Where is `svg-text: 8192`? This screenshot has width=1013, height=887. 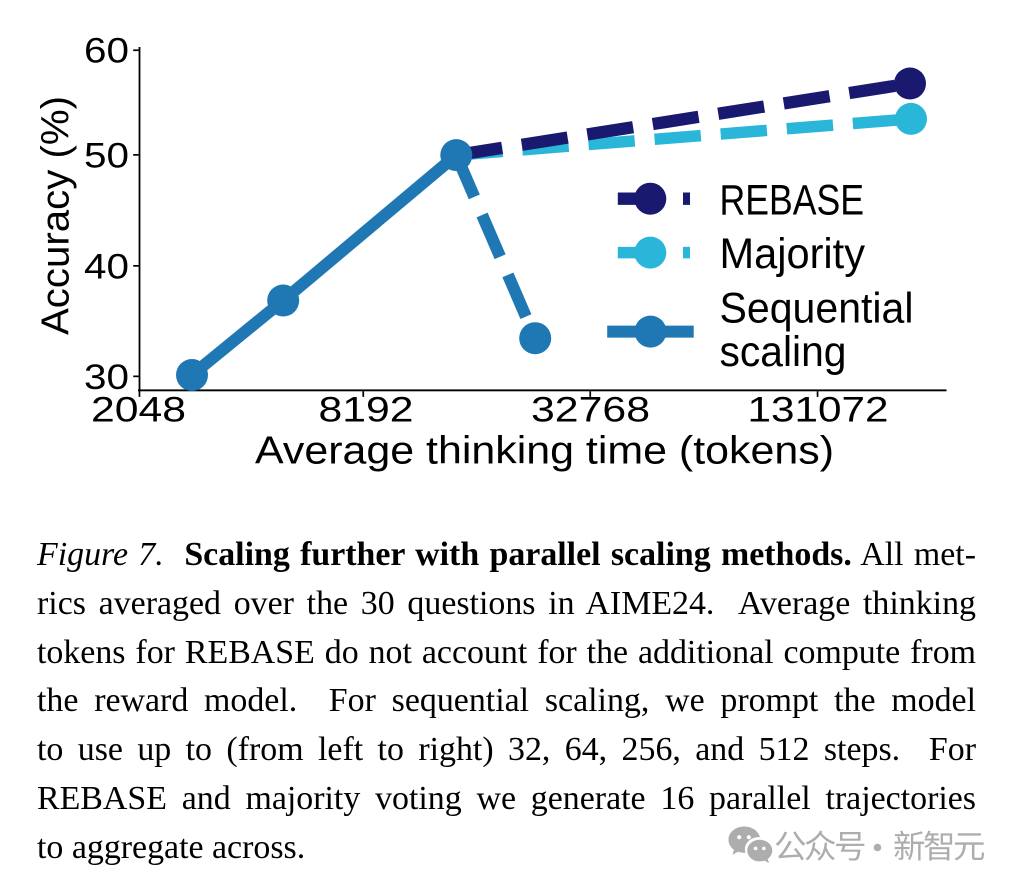 svg-text: 8192 is located at coordinates (366, 410).